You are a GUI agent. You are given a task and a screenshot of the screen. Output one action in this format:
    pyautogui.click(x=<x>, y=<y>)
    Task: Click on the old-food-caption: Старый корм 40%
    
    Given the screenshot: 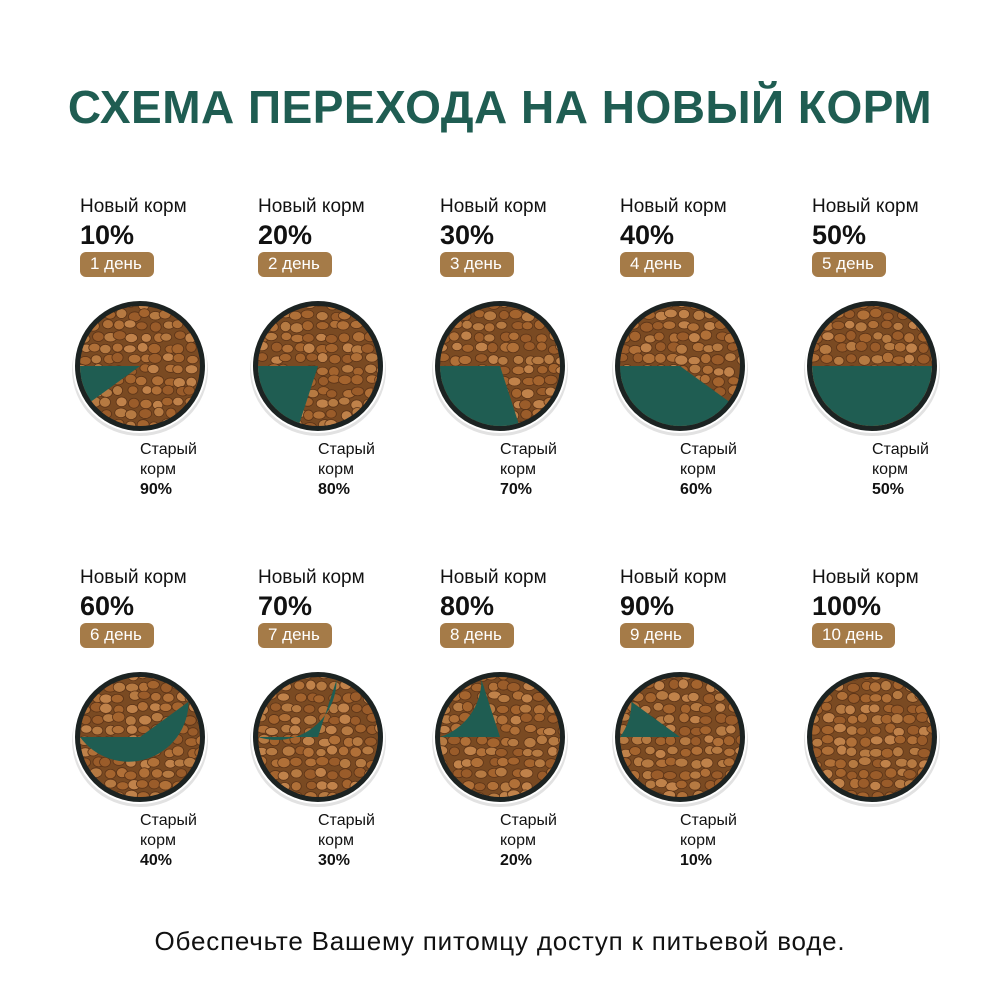 What is the action you would take?
    pyautogui.click(x=168, y=841)
    